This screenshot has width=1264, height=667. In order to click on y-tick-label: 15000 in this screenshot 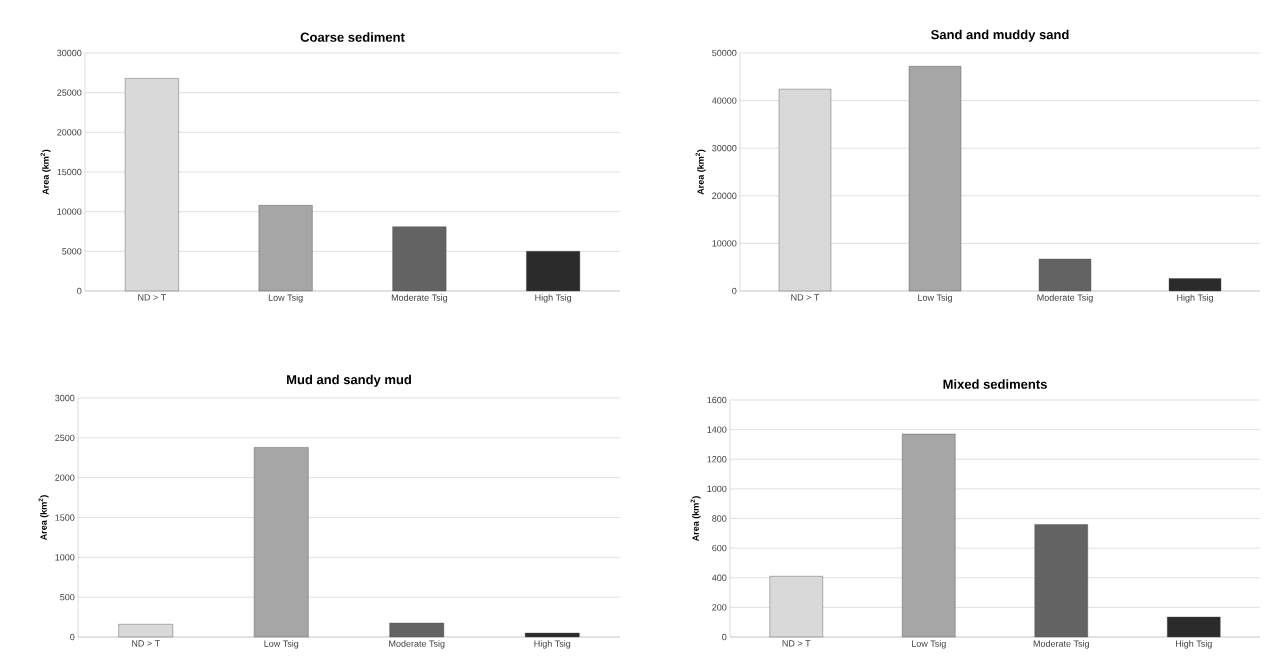, I will do `click(69, 172)`.